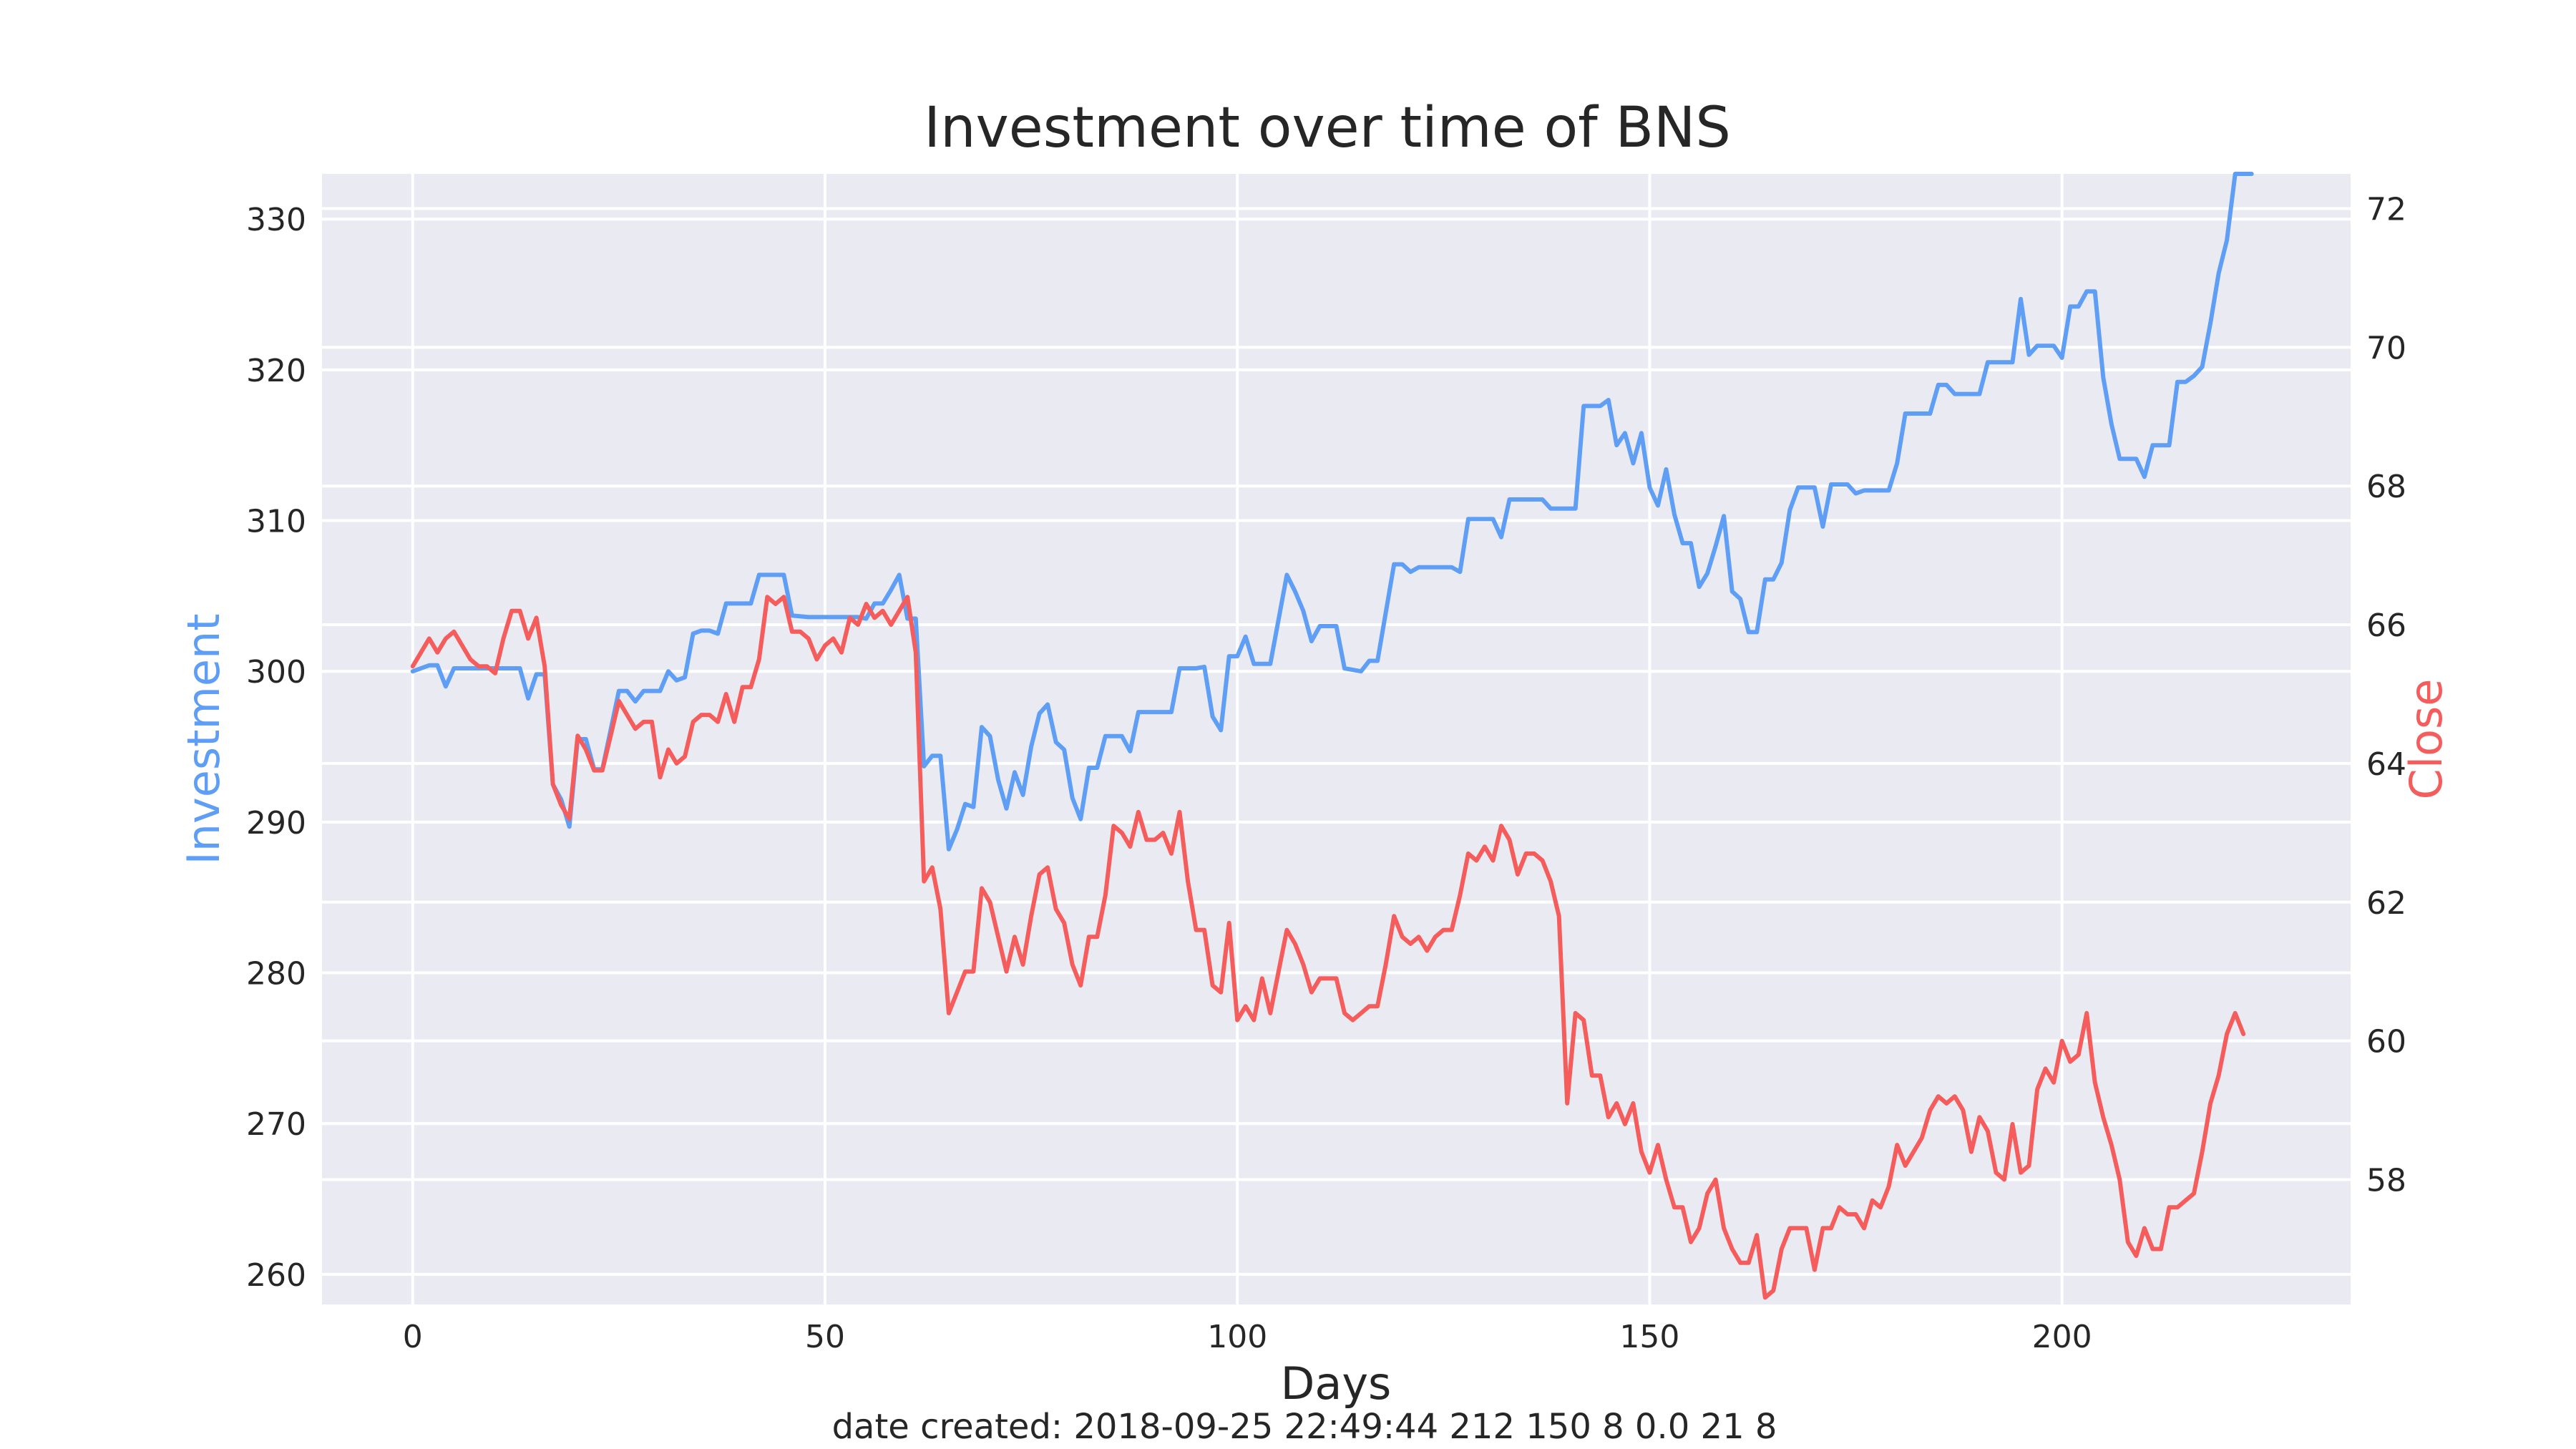 This screenshot has width=2576, height=1449. Describe the element at coordinates (276, 974) in the screenshot. I see `y-tick-label-left: 280` at that location.